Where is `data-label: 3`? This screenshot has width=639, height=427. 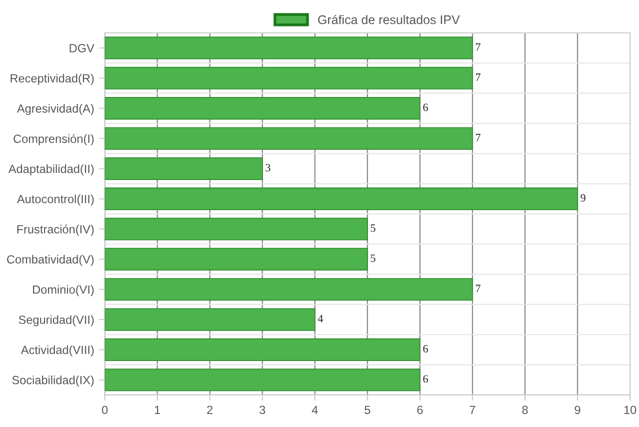 data-label: 3 is located at coordinates (268, 168).